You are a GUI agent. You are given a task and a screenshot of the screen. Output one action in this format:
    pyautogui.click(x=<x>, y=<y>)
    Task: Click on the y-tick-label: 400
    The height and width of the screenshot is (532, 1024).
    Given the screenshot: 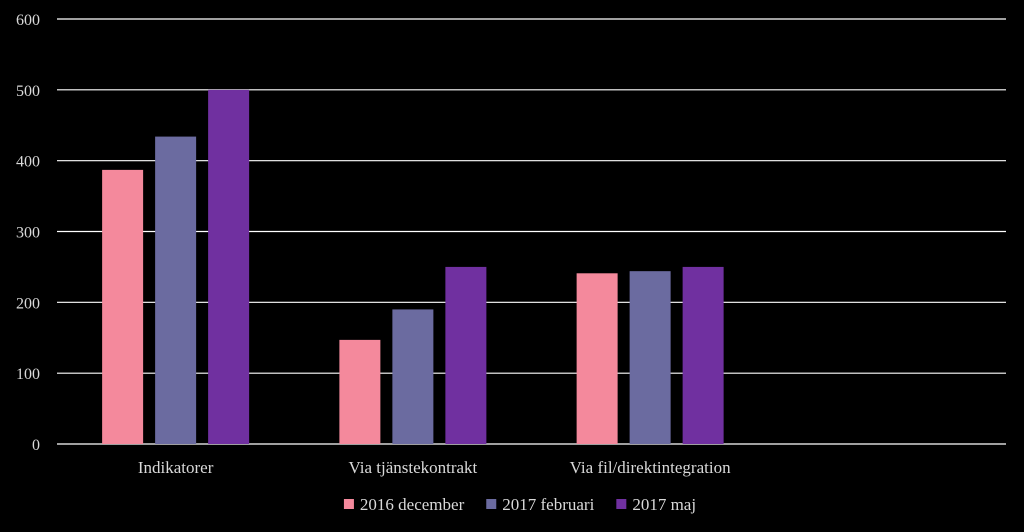 What is the action you would take?
    pyautogui.click(x=28, y=162)
    